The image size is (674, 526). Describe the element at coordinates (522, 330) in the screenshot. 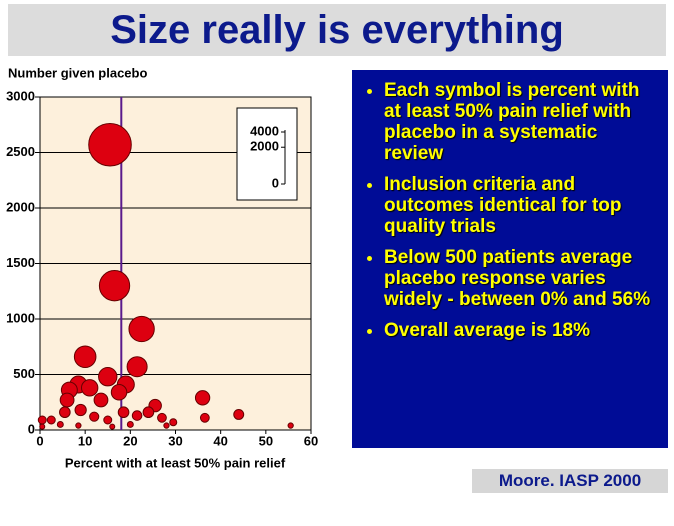

I see `bullet: Overall average is 18%` at that location.